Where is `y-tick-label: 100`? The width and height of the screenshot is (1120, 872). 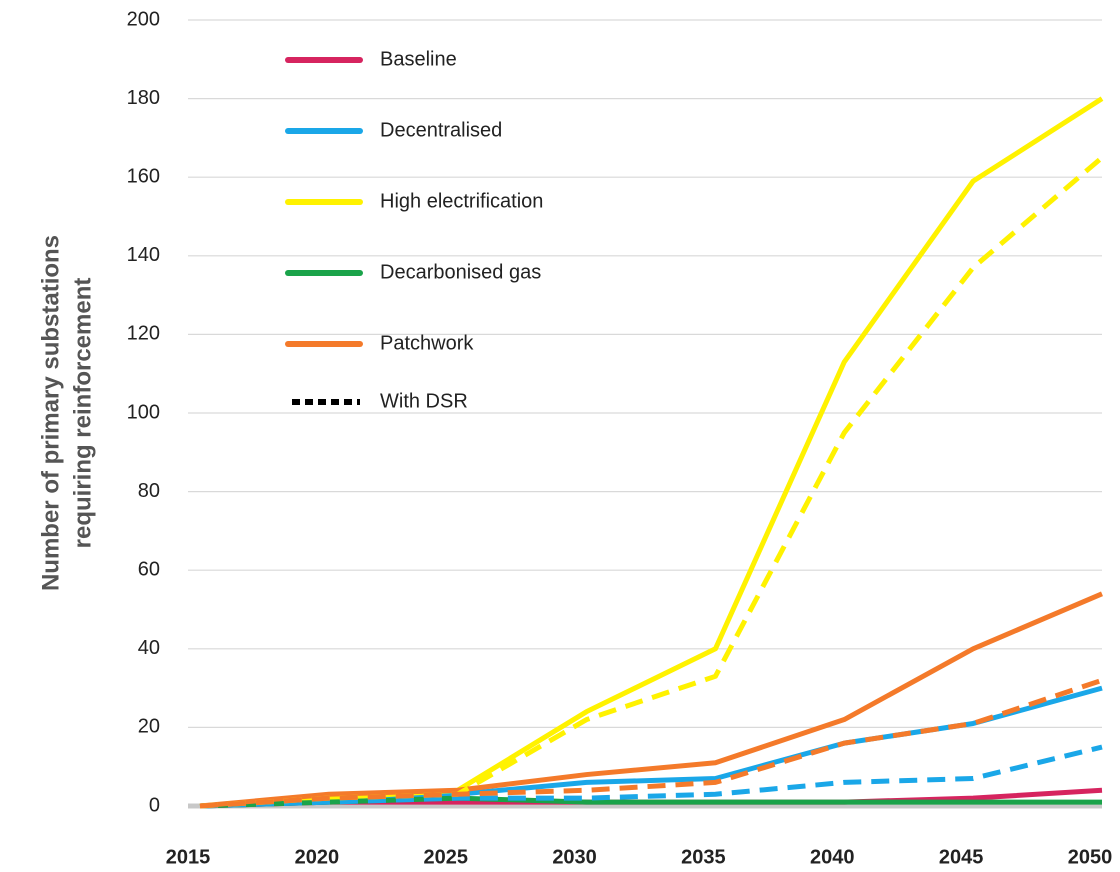 y-tick-label: 100 is located at coordinates (143, 412).